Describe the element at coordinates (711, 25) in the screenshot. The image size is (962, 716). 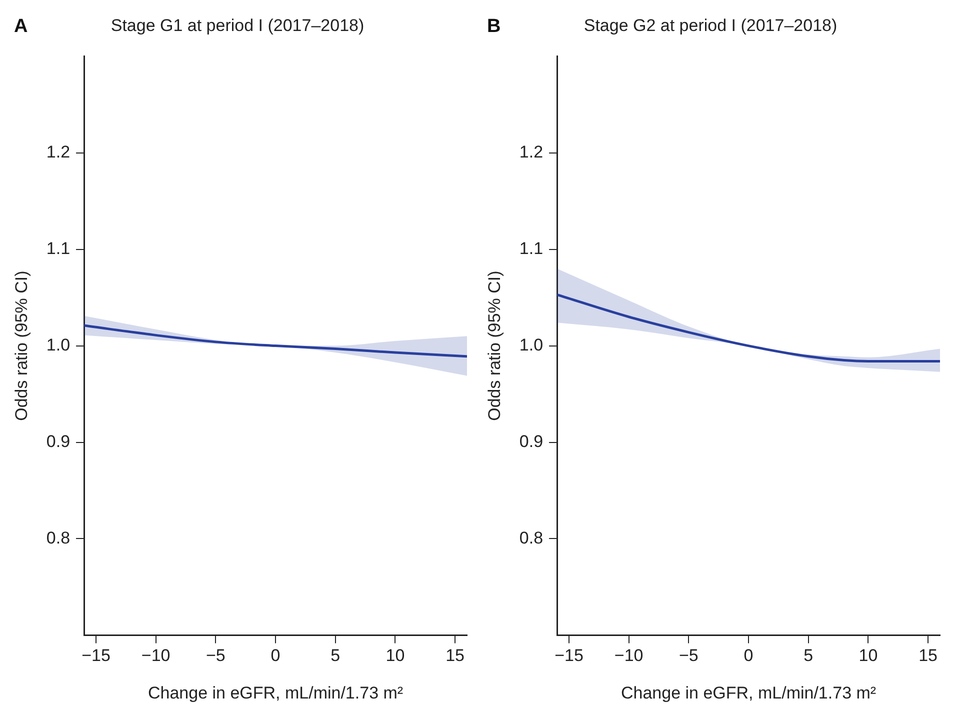
I see `chart-title: Stage G2 at period I (2017–2018)` at that location.